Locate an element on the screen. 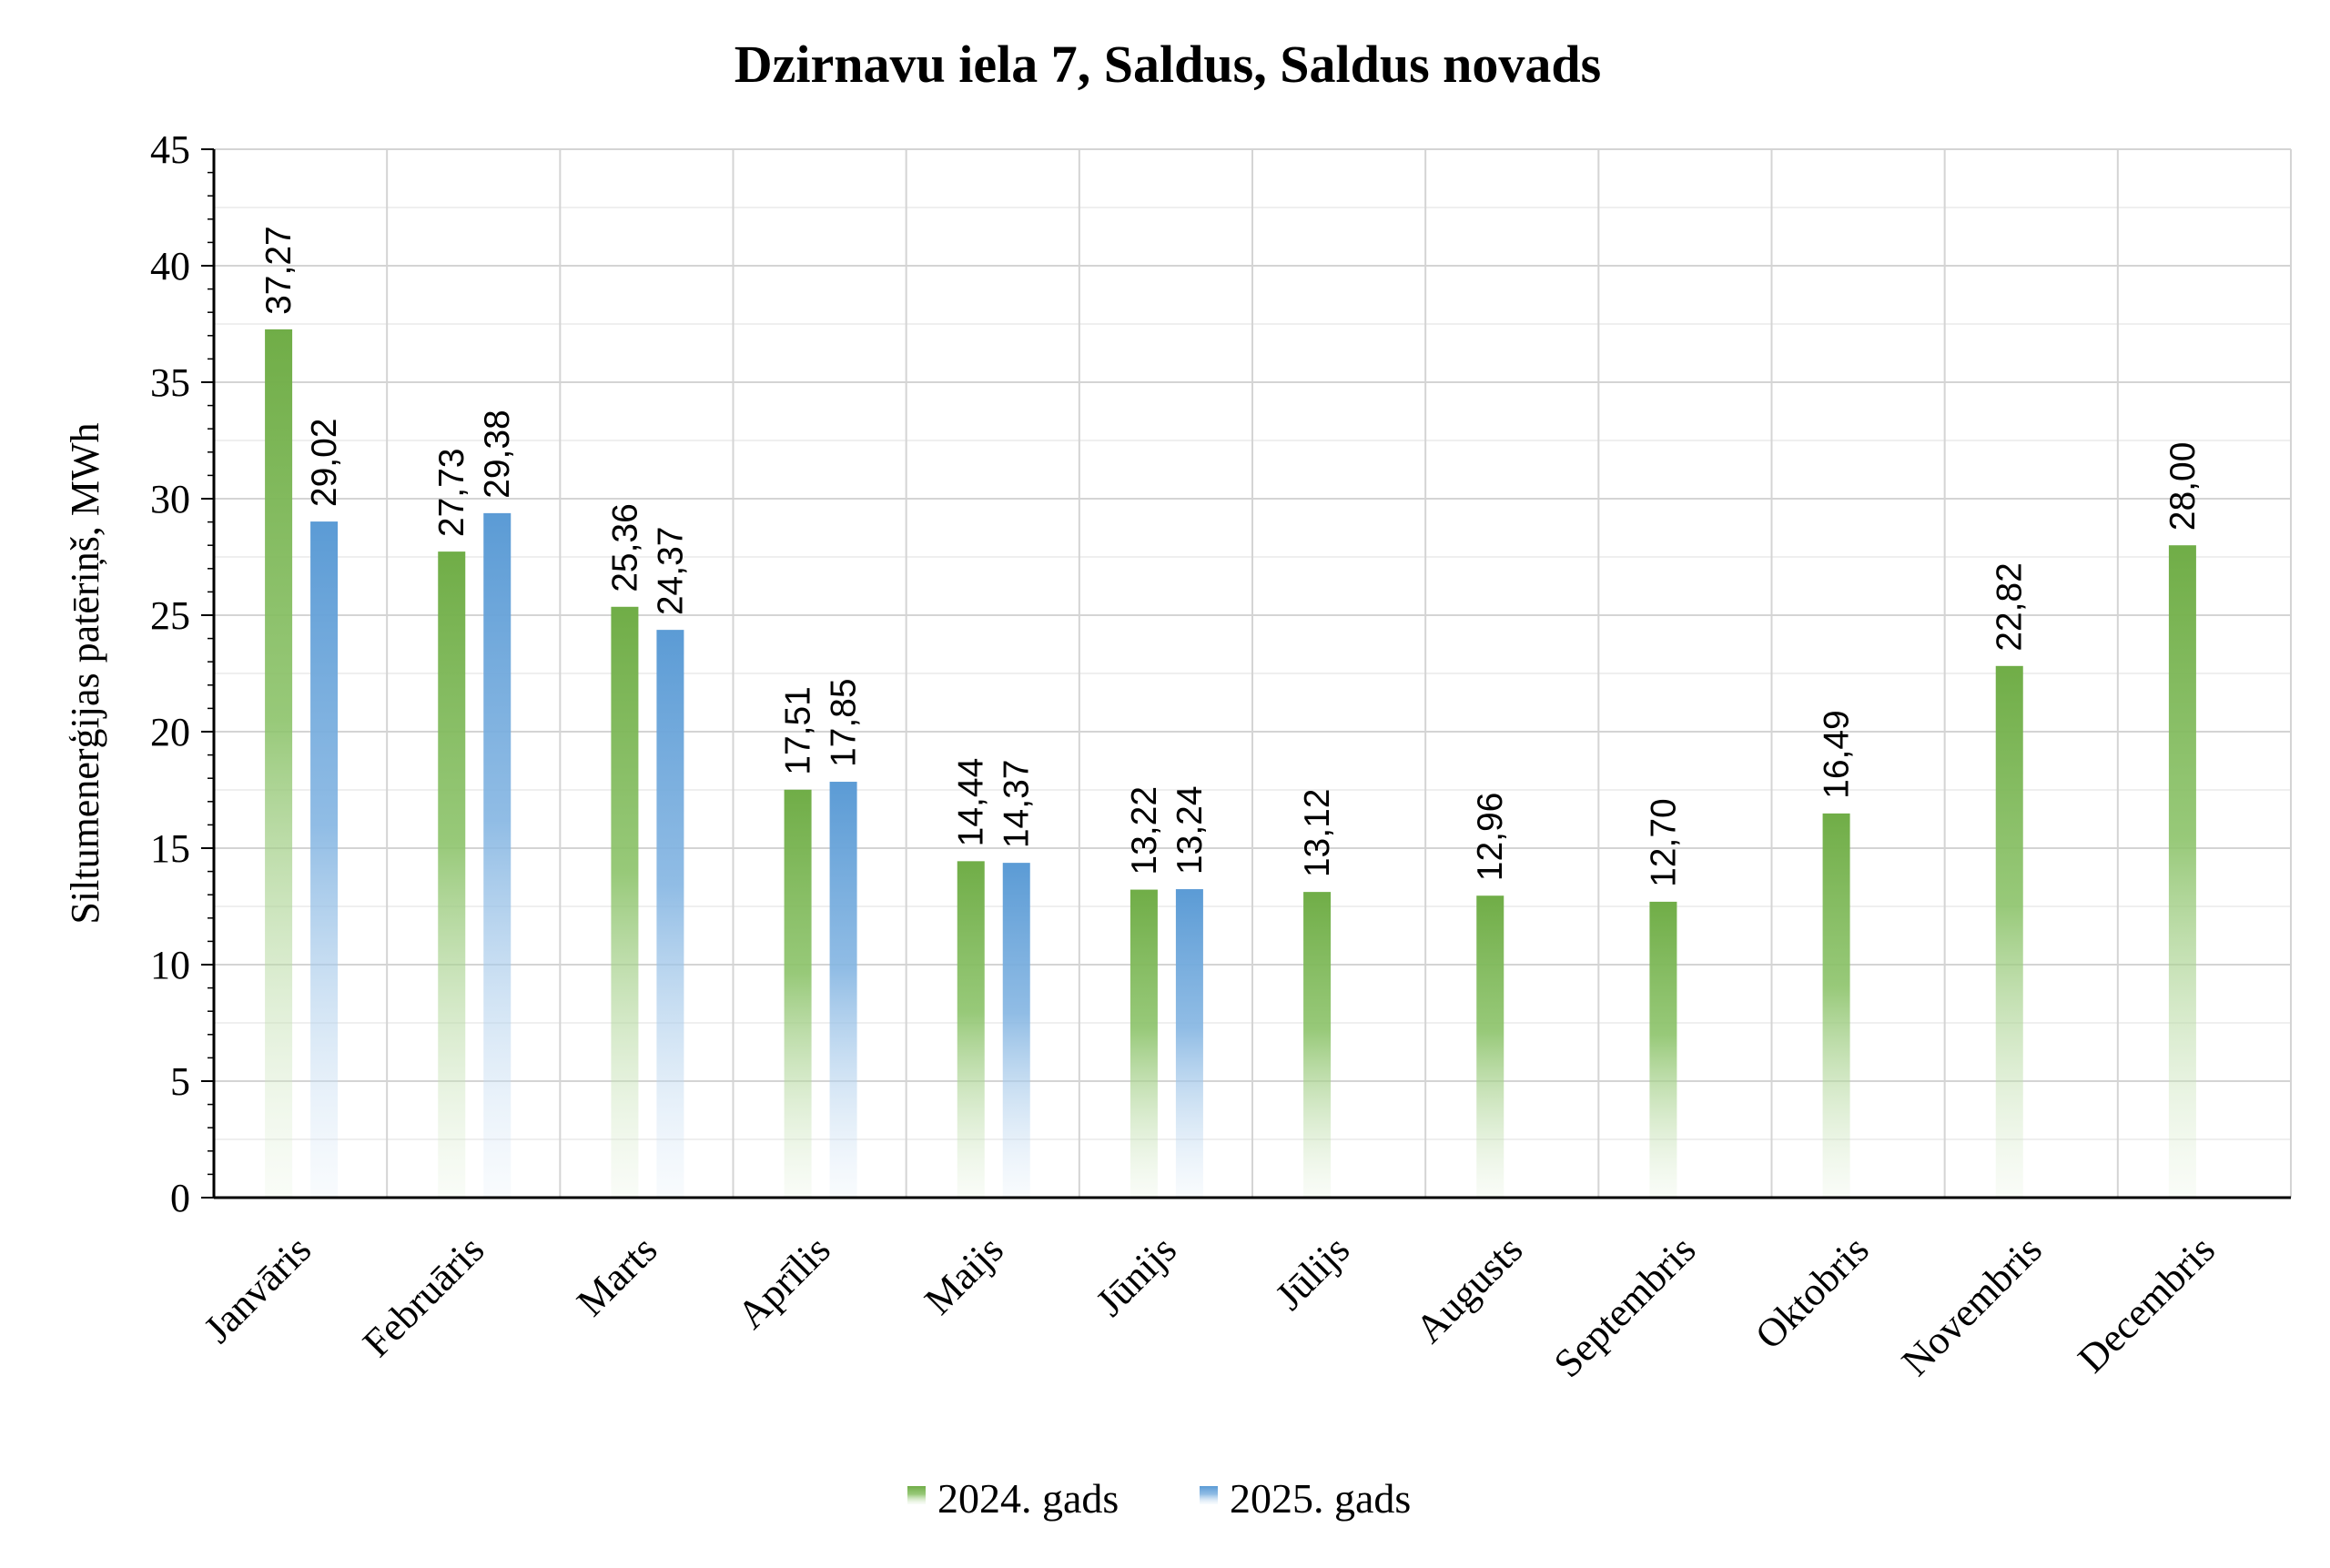 The image size is (2330, 1568). y-tick-label: 10 is located at coordinates (170, 965).